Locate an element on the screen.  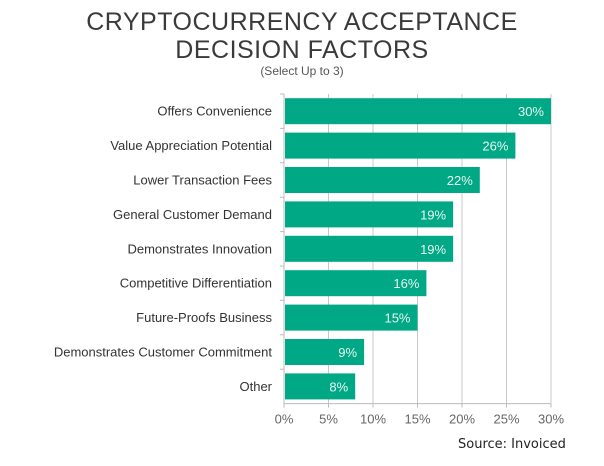
x-tick-label: 30% is located at coordinates (551, 419).